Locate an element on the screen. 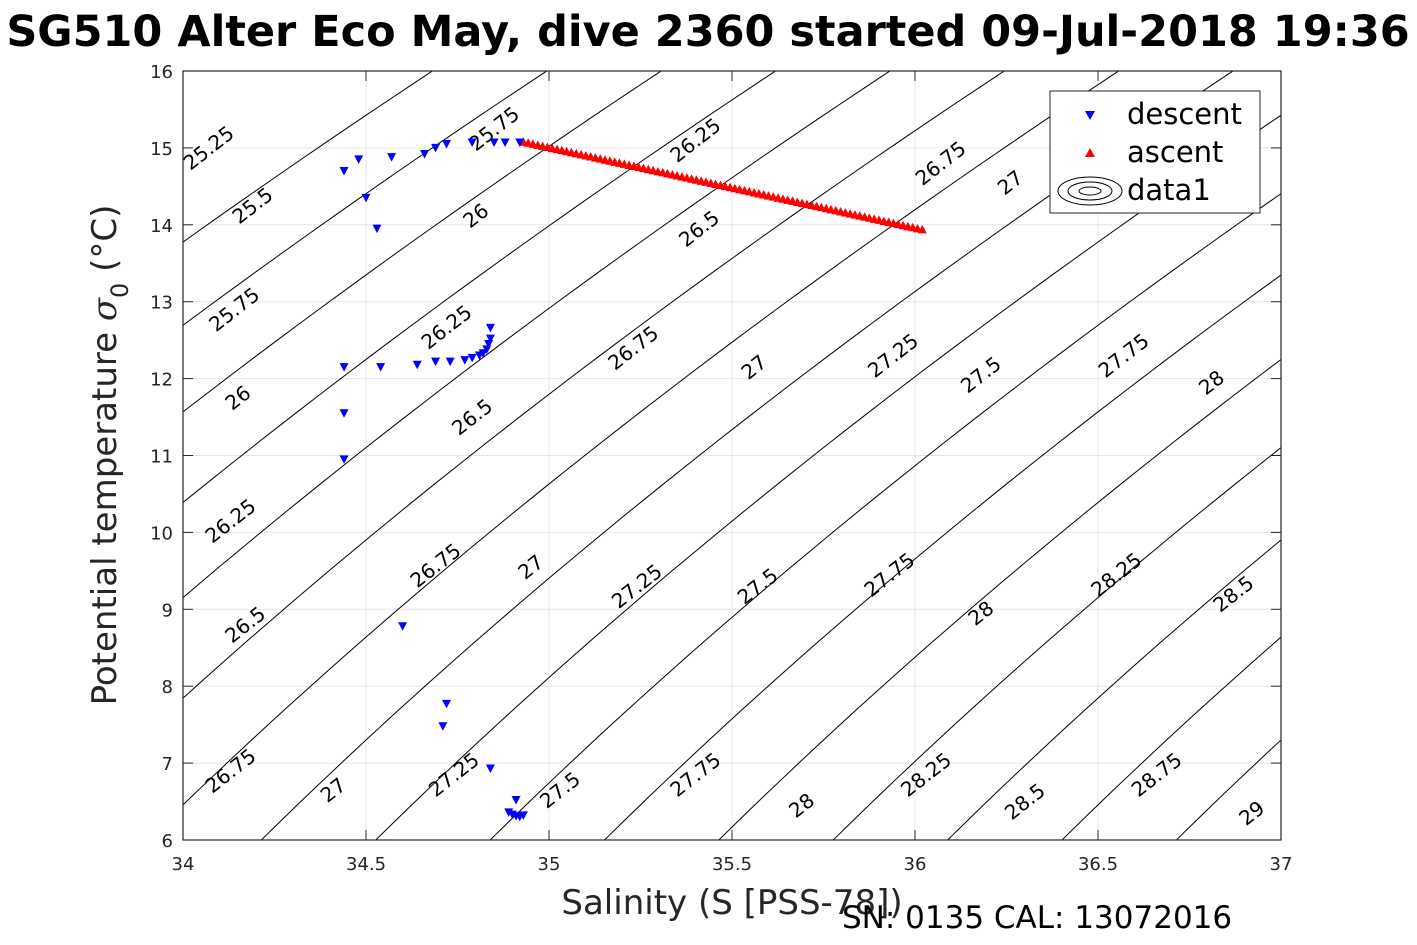  y-tick-label: 13 is located at coordinates (161, 303).